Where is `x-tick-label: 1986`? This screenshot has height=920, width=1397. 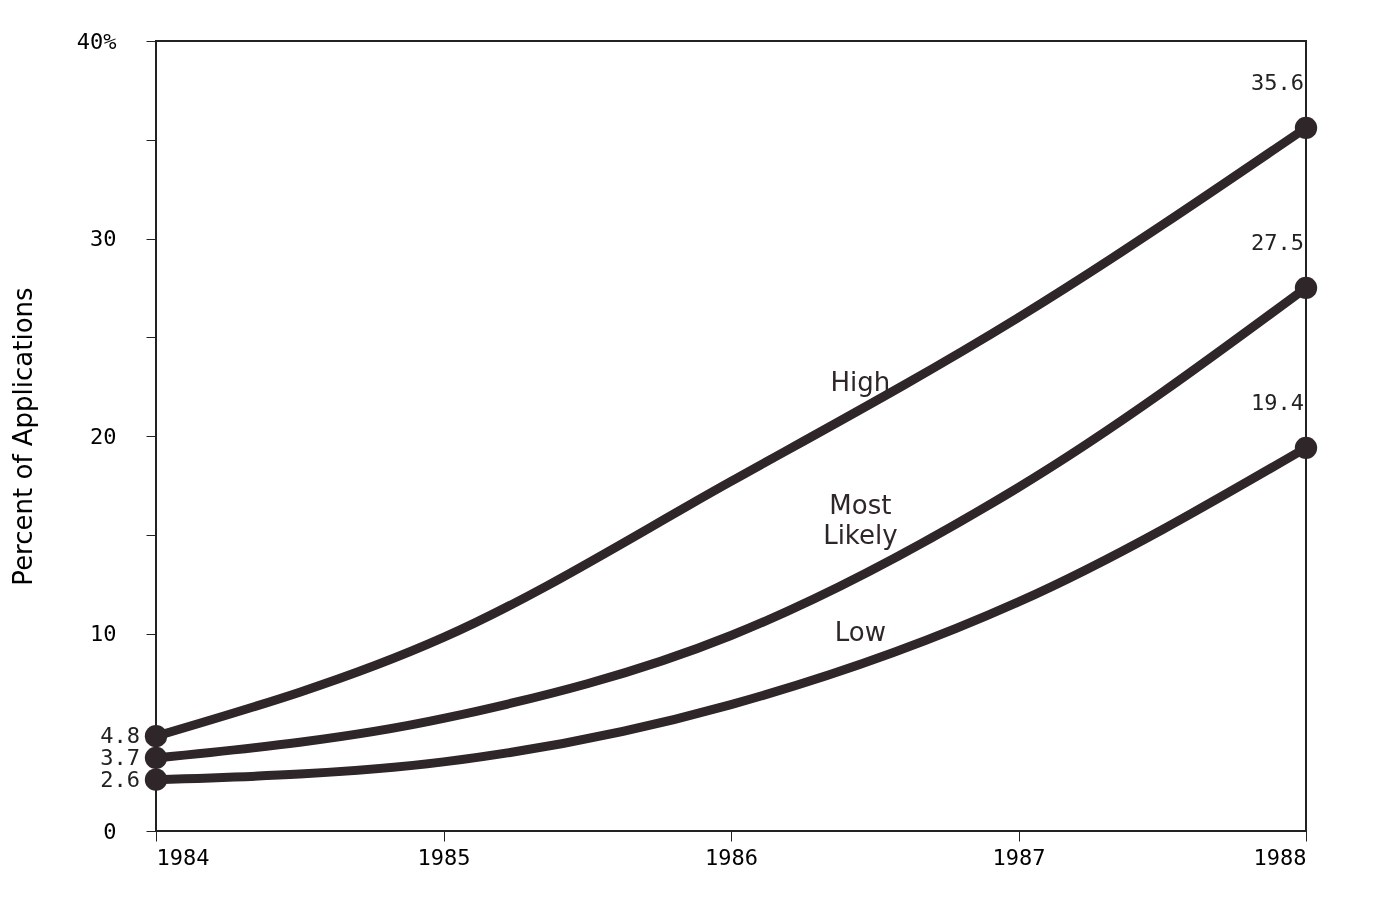
x-tick-label: 1986 is located at coordinates (731, 857).